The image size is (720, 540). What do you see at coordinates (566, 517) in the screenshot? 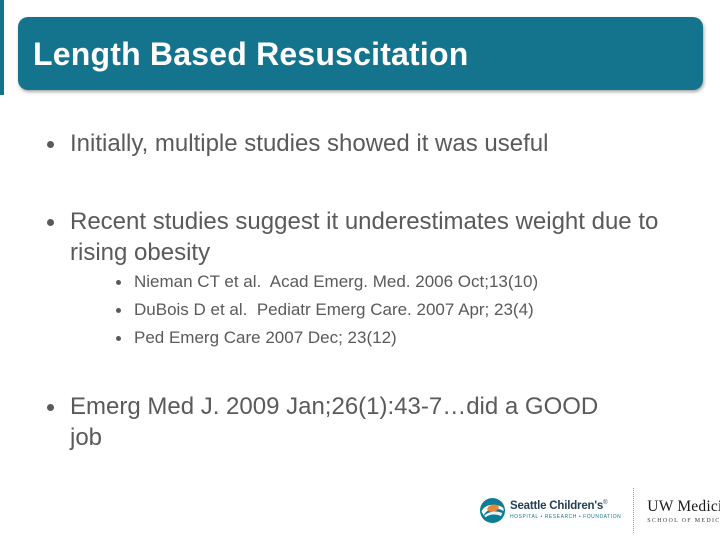
I see `seattle-childrens-tagline: HOSPITAL • RESEARCH • FOUNDATION` at bounding box center [566, 517].